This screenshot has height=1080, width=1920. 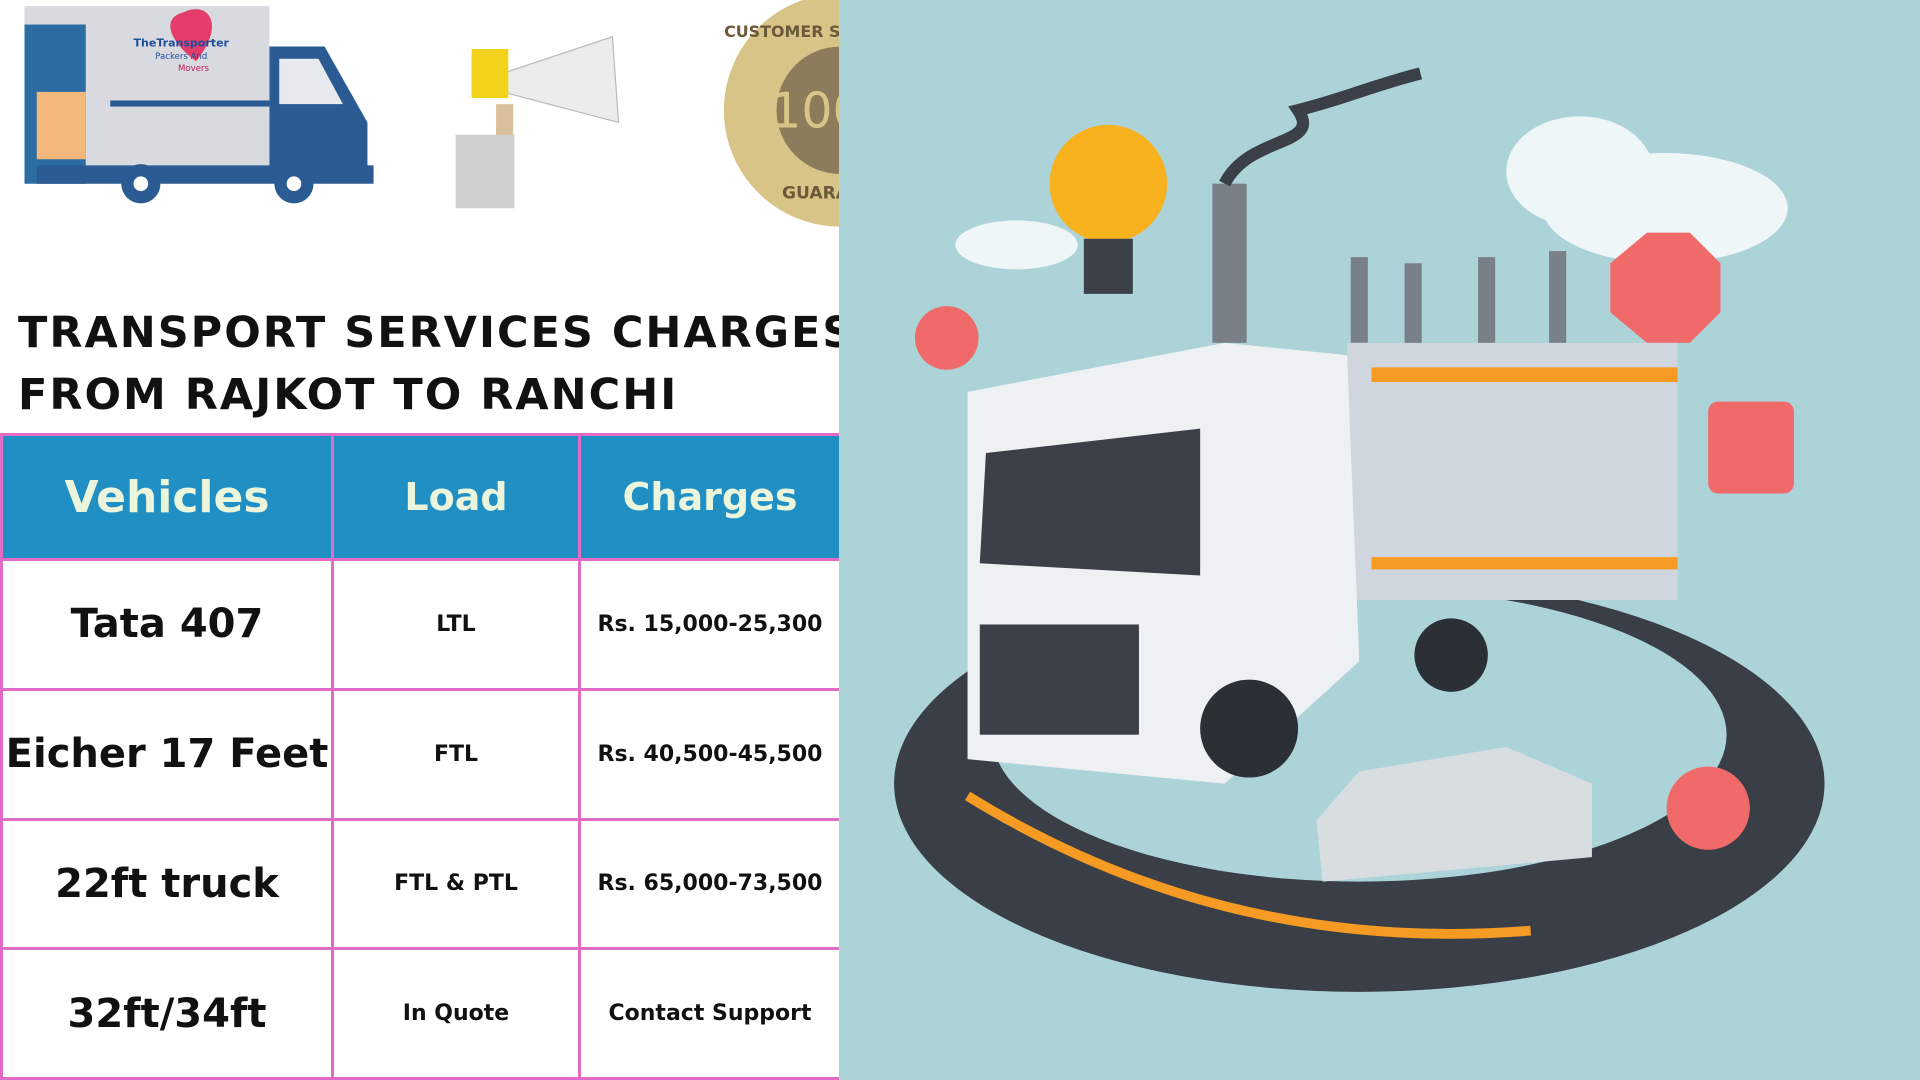 What do you see at coordinates (710, 497) in the screenshot?
I see `column-header: Charges` at bounding box center [710, 497].